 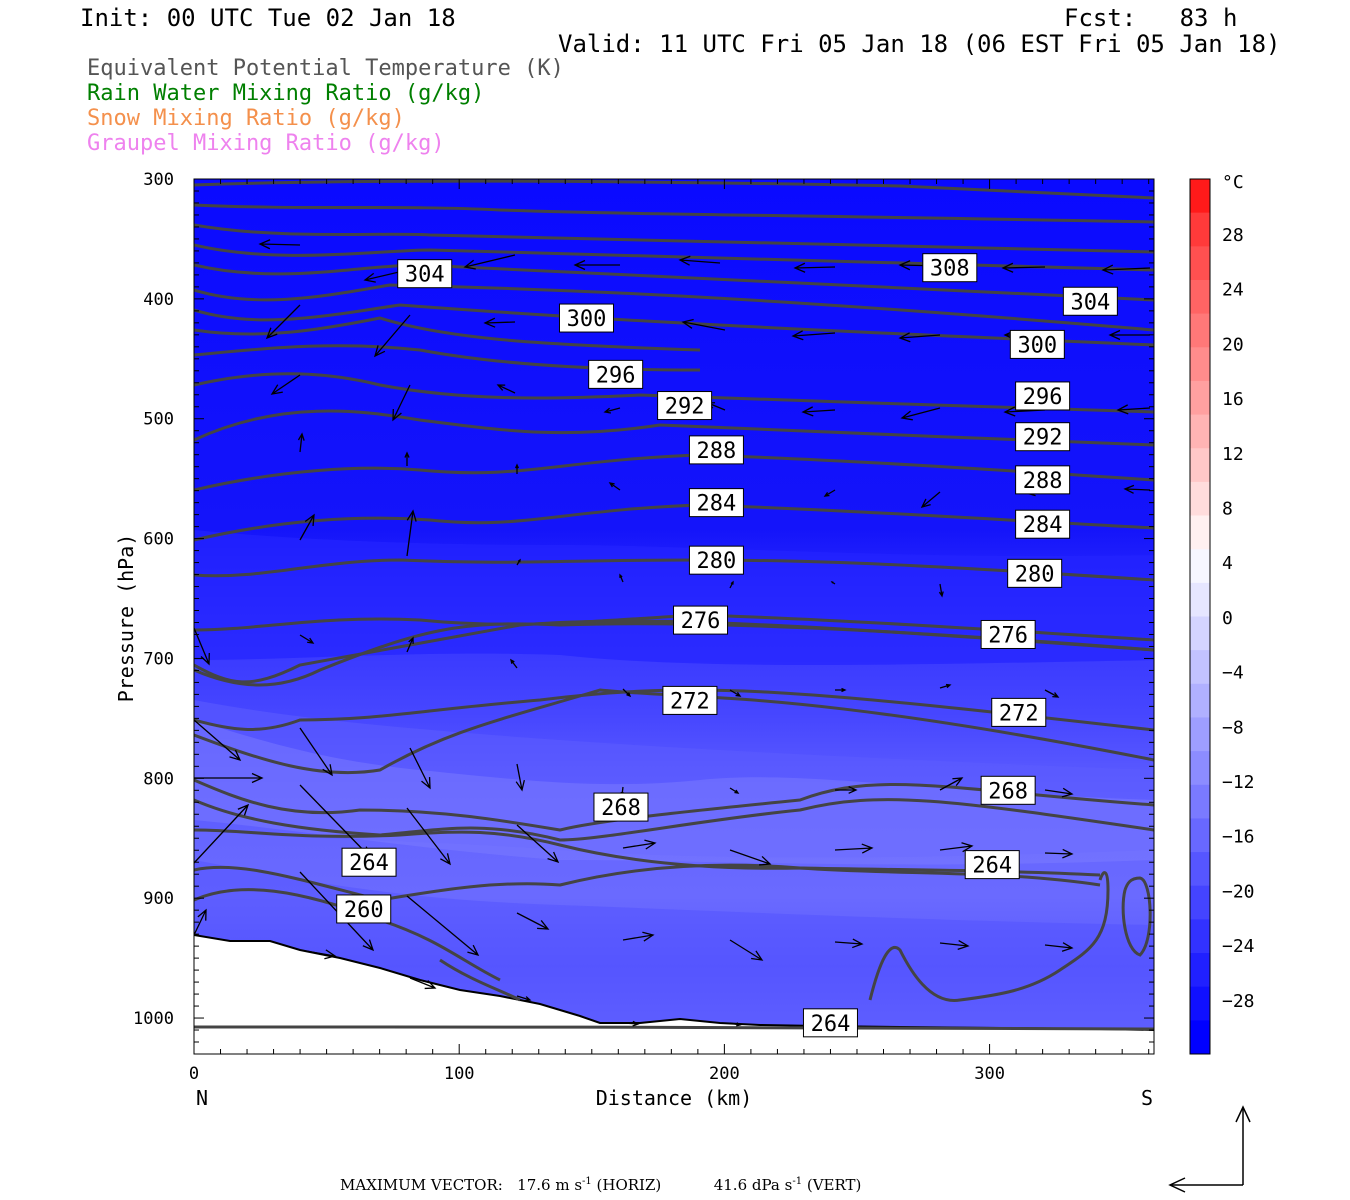 I want to click on horiz-suffix: (HORIZ), so click(x=626, y=1185).